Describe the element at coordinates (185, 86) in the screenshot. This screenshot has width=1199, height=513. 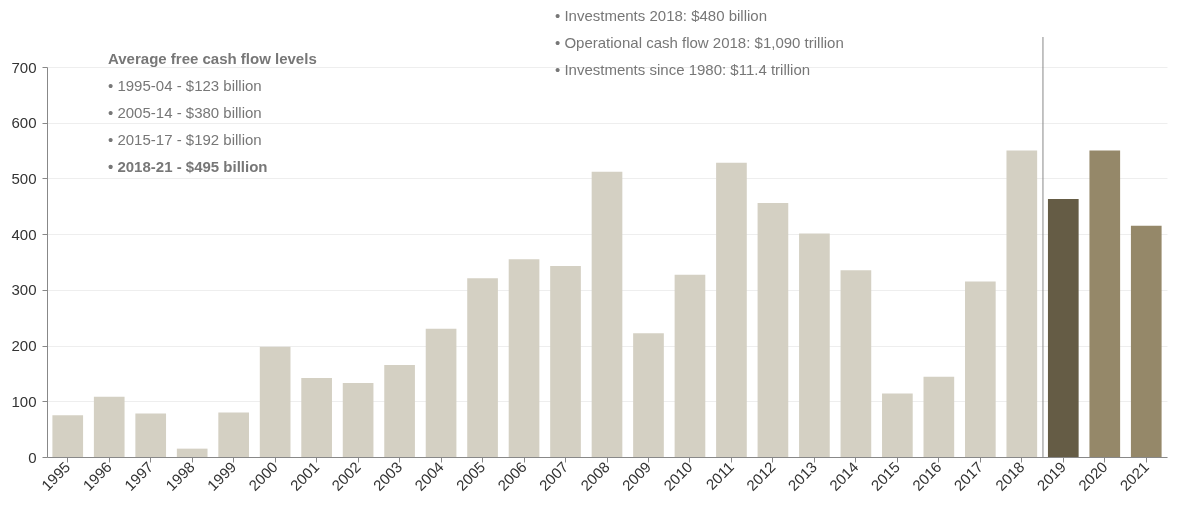
I see `annotation: • 1995-04 - $123 billion` at that location.